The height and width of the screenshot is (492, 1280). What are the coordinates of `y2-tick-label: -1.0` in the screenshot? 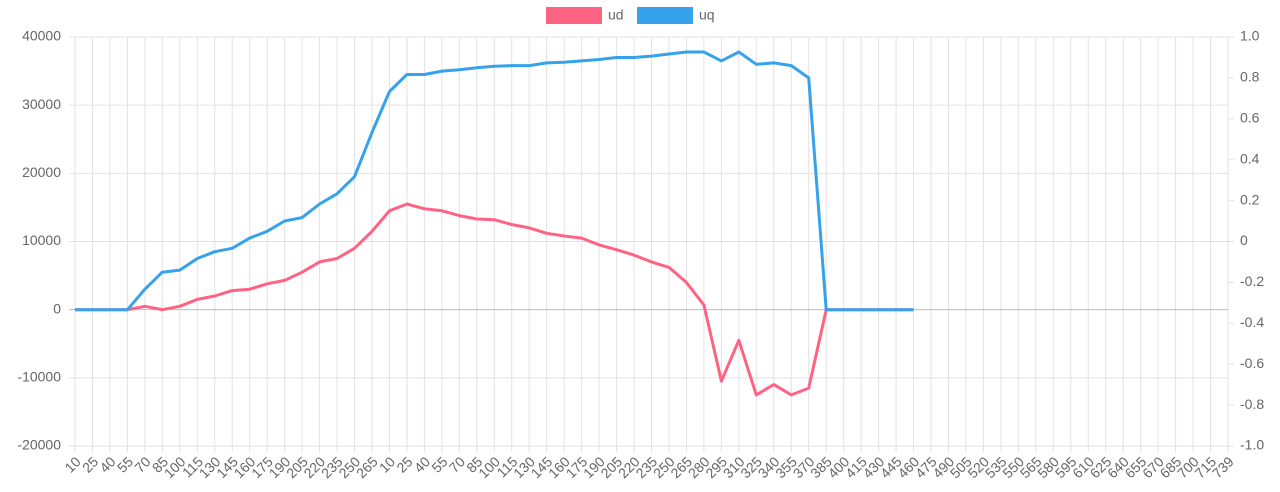 It's located at (1252, 445).